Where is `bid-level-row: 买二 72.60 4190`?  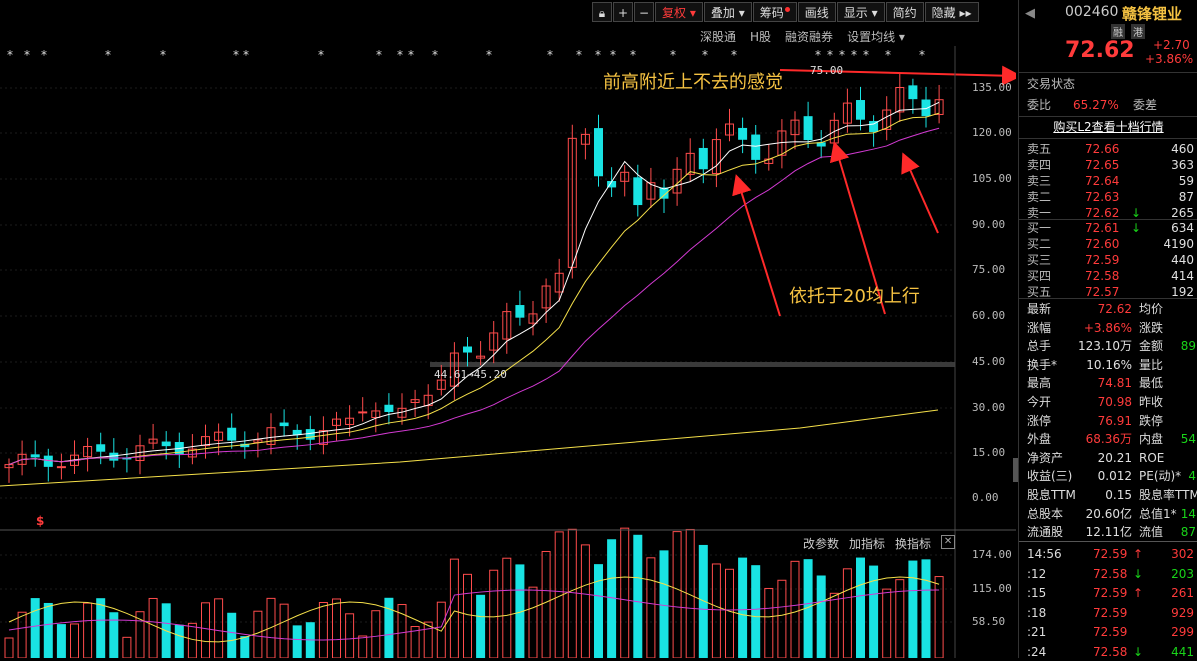 bid-level-row: 买二 72.60 4190 is located at coordinates (1110, 244).